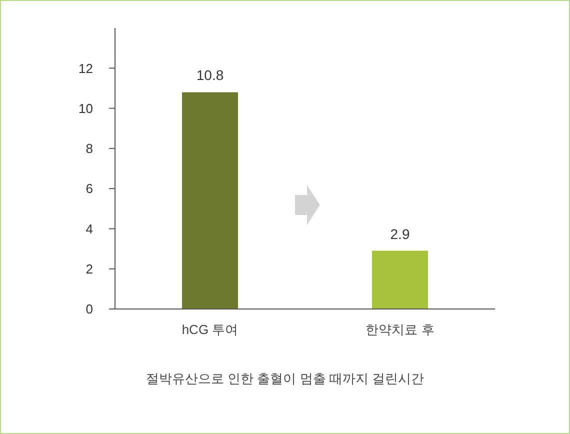  I want to click on y-tick-label: 10, so click(85, 108).